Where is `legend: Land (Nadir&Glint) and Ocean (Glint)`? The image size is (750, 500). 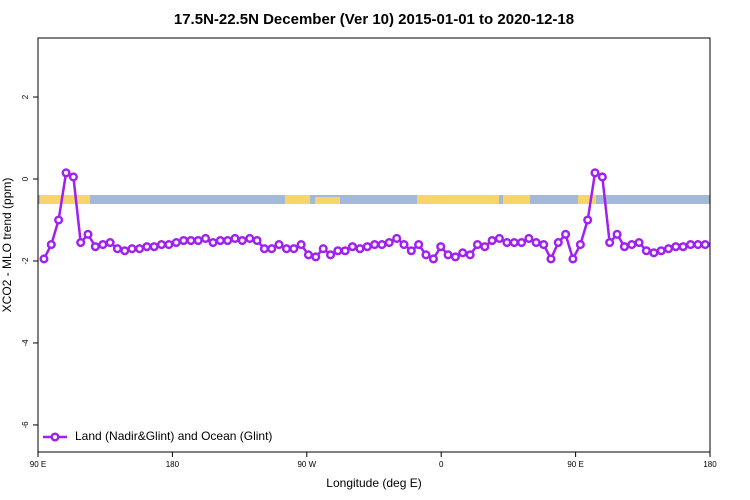 legend: Land (Nadir&Glint) and Ocean (Glint) is located at coordinates (157, 436).